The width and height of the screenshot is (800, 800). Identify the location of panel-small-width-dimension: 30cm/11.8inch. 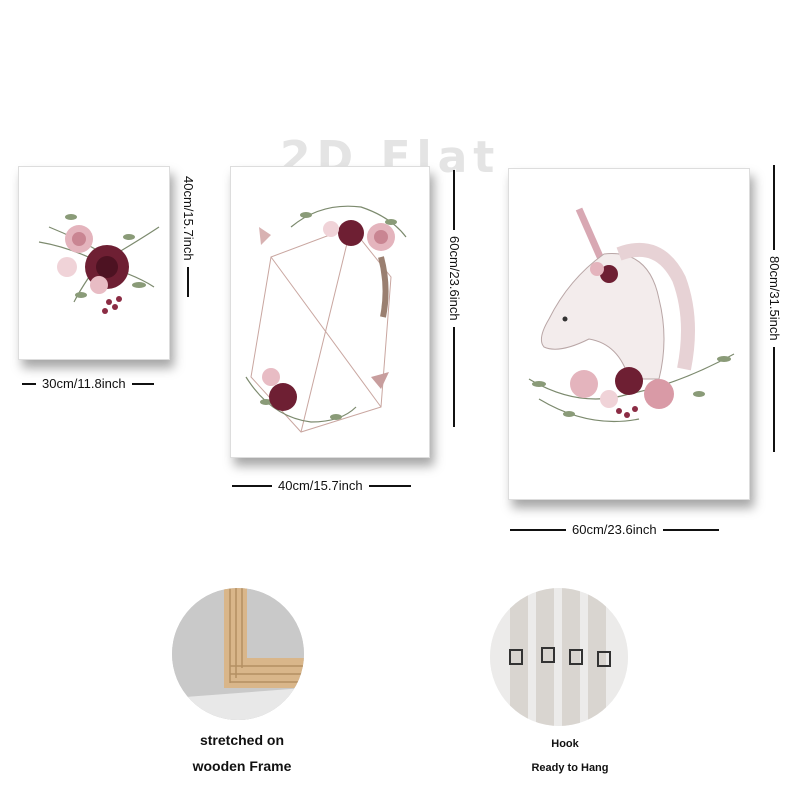
(88, 383).